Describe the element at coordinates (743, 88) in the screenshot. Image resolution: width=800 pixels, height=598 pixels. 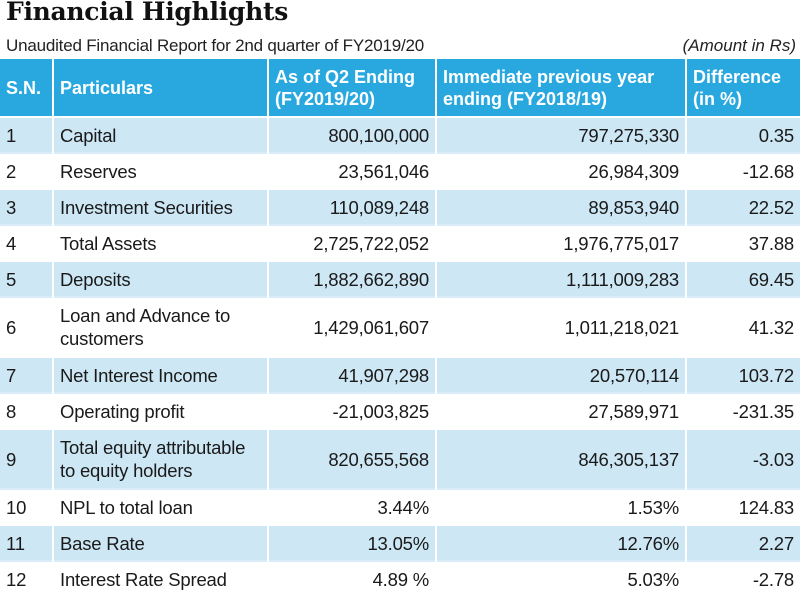
I see `column-header-difference: Difference (in %)` at that location.